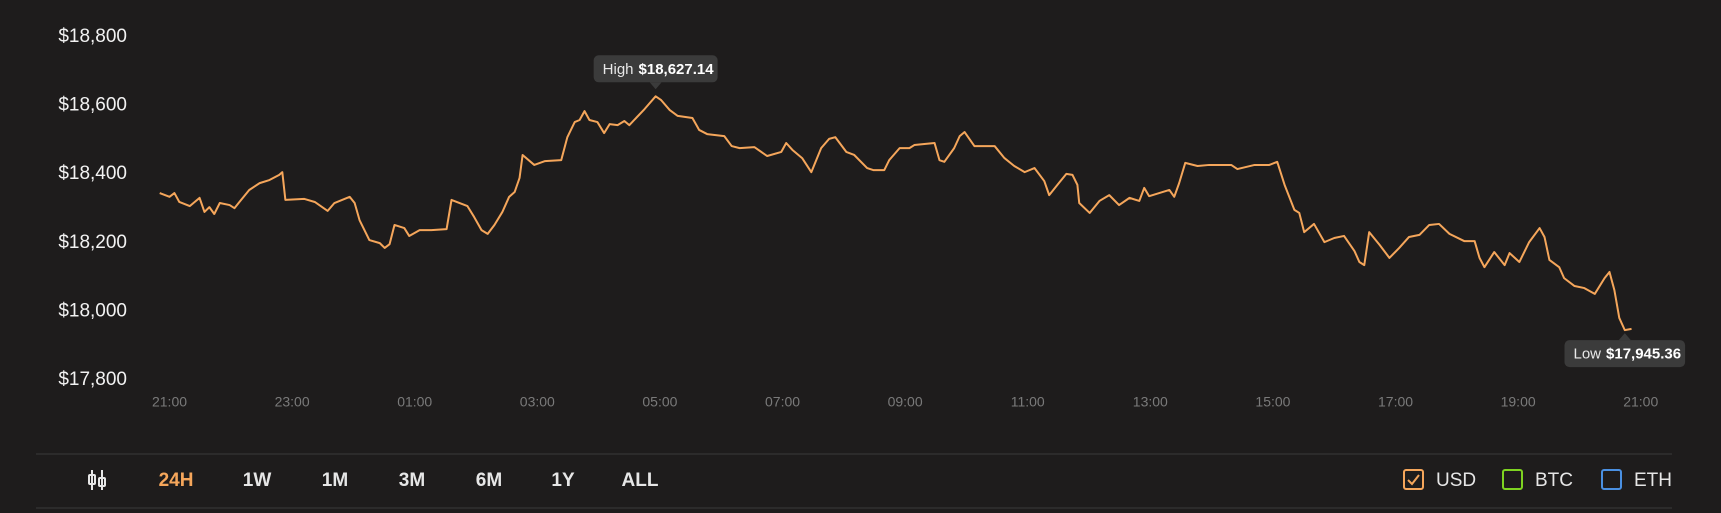 This screenshot has width=1721, height=513. I want to click on price-tooltip: Low $17,945.36, so click(1625, 350).